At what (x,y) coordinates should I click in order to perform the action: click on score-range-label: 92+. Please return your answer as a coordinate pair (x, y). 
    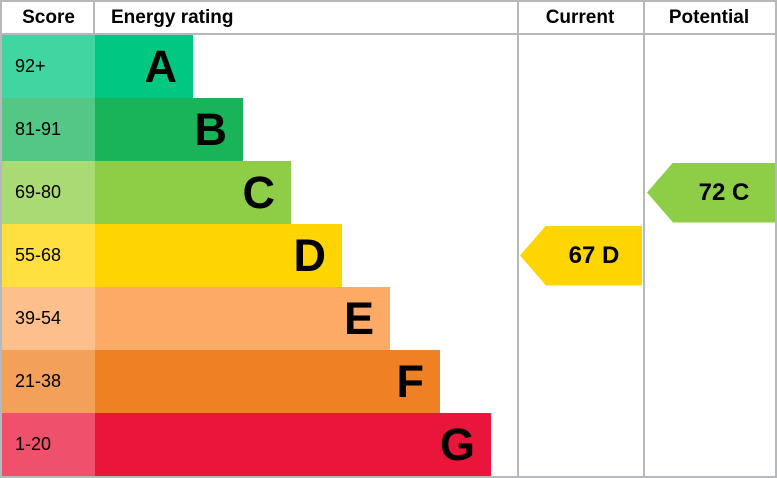
    Looking at the image, I should click on (30, 66).